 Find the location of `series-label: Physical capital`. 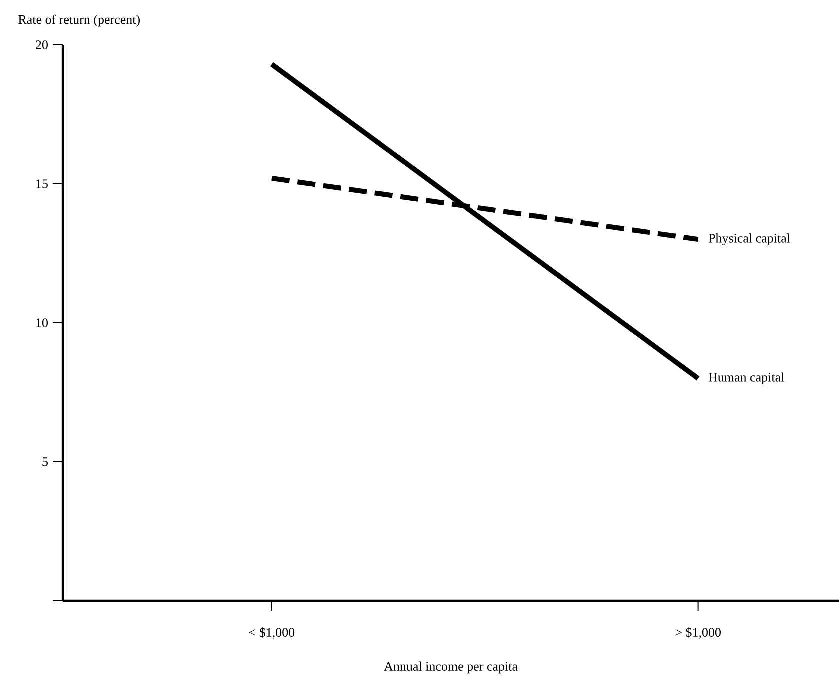

series-label: Physical capital is located at coordinates (749, 240).